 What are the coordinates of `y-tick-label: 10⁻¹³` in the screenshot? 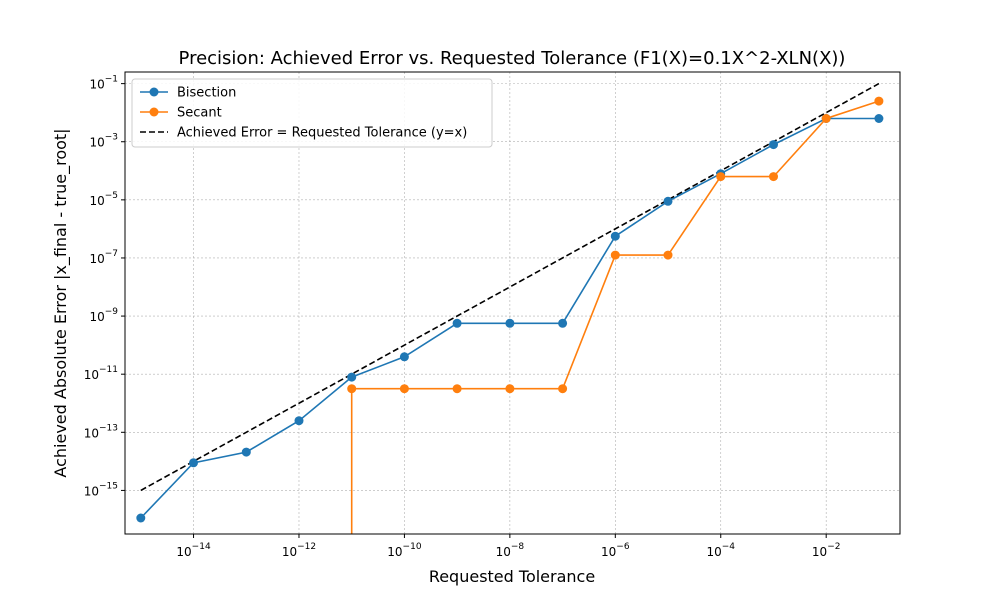 It's located at (101, 431).